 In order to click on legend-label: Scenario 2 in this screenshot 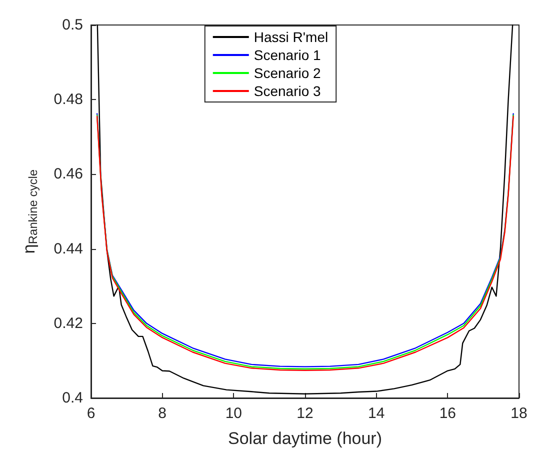, I will do `click(288, 73)`.